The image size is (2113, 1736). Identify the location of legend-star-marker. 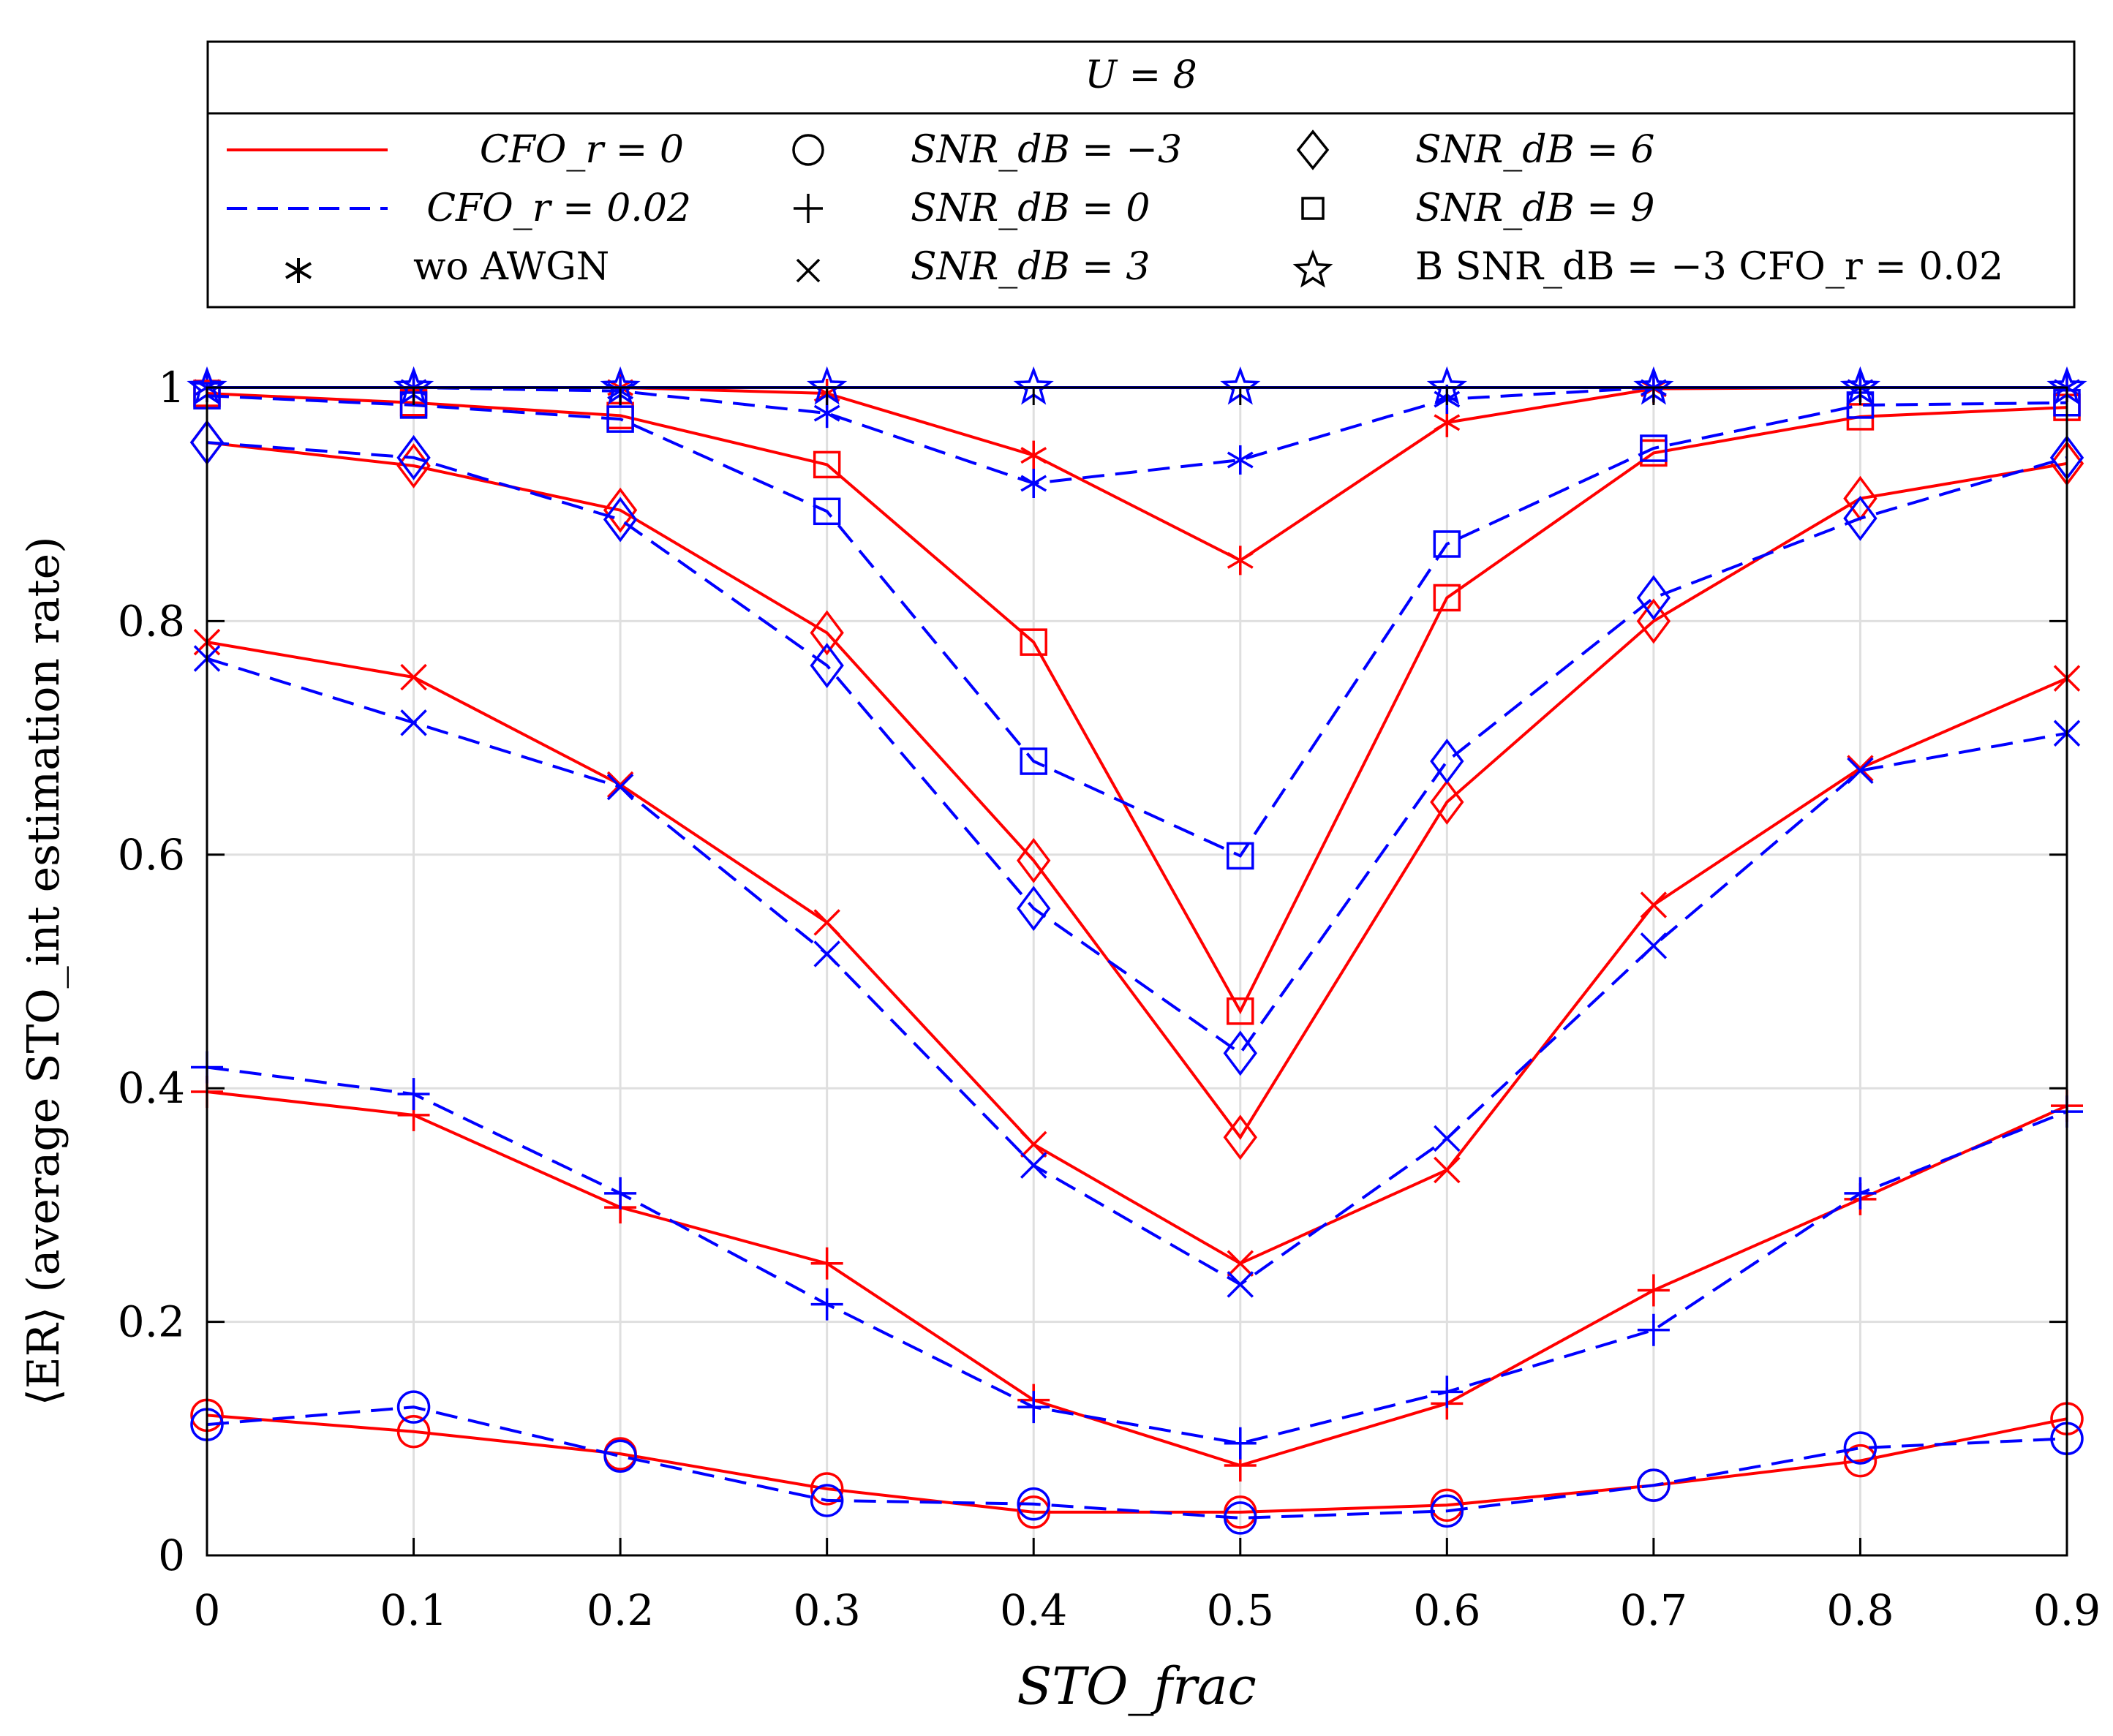
(1312, 268).